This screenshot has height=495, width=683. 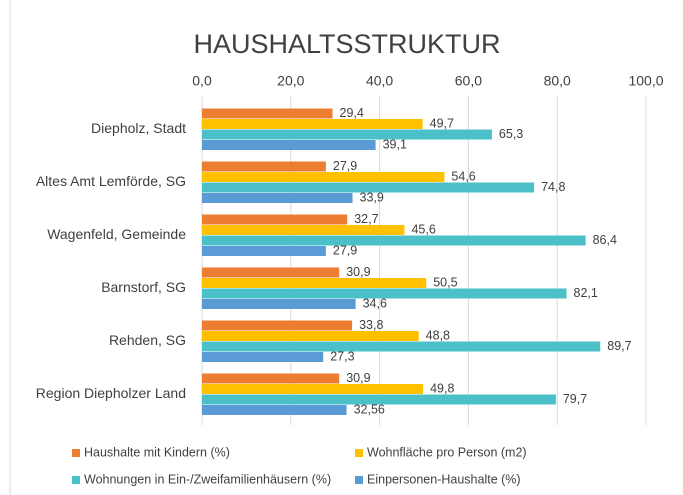 What do you see at coordinates (586, 293) in the screenshot?
I see `value-label: 82,1` at bounding box center [586, 293].